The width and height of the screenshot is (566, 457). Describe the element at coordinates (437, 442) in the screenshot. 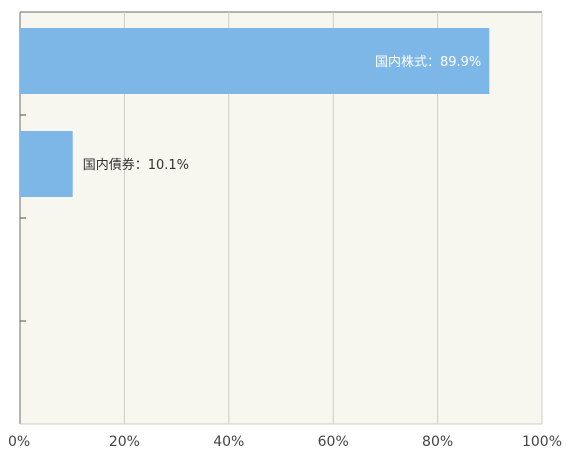

I see `x-tick-label-4: 80%` at that location.